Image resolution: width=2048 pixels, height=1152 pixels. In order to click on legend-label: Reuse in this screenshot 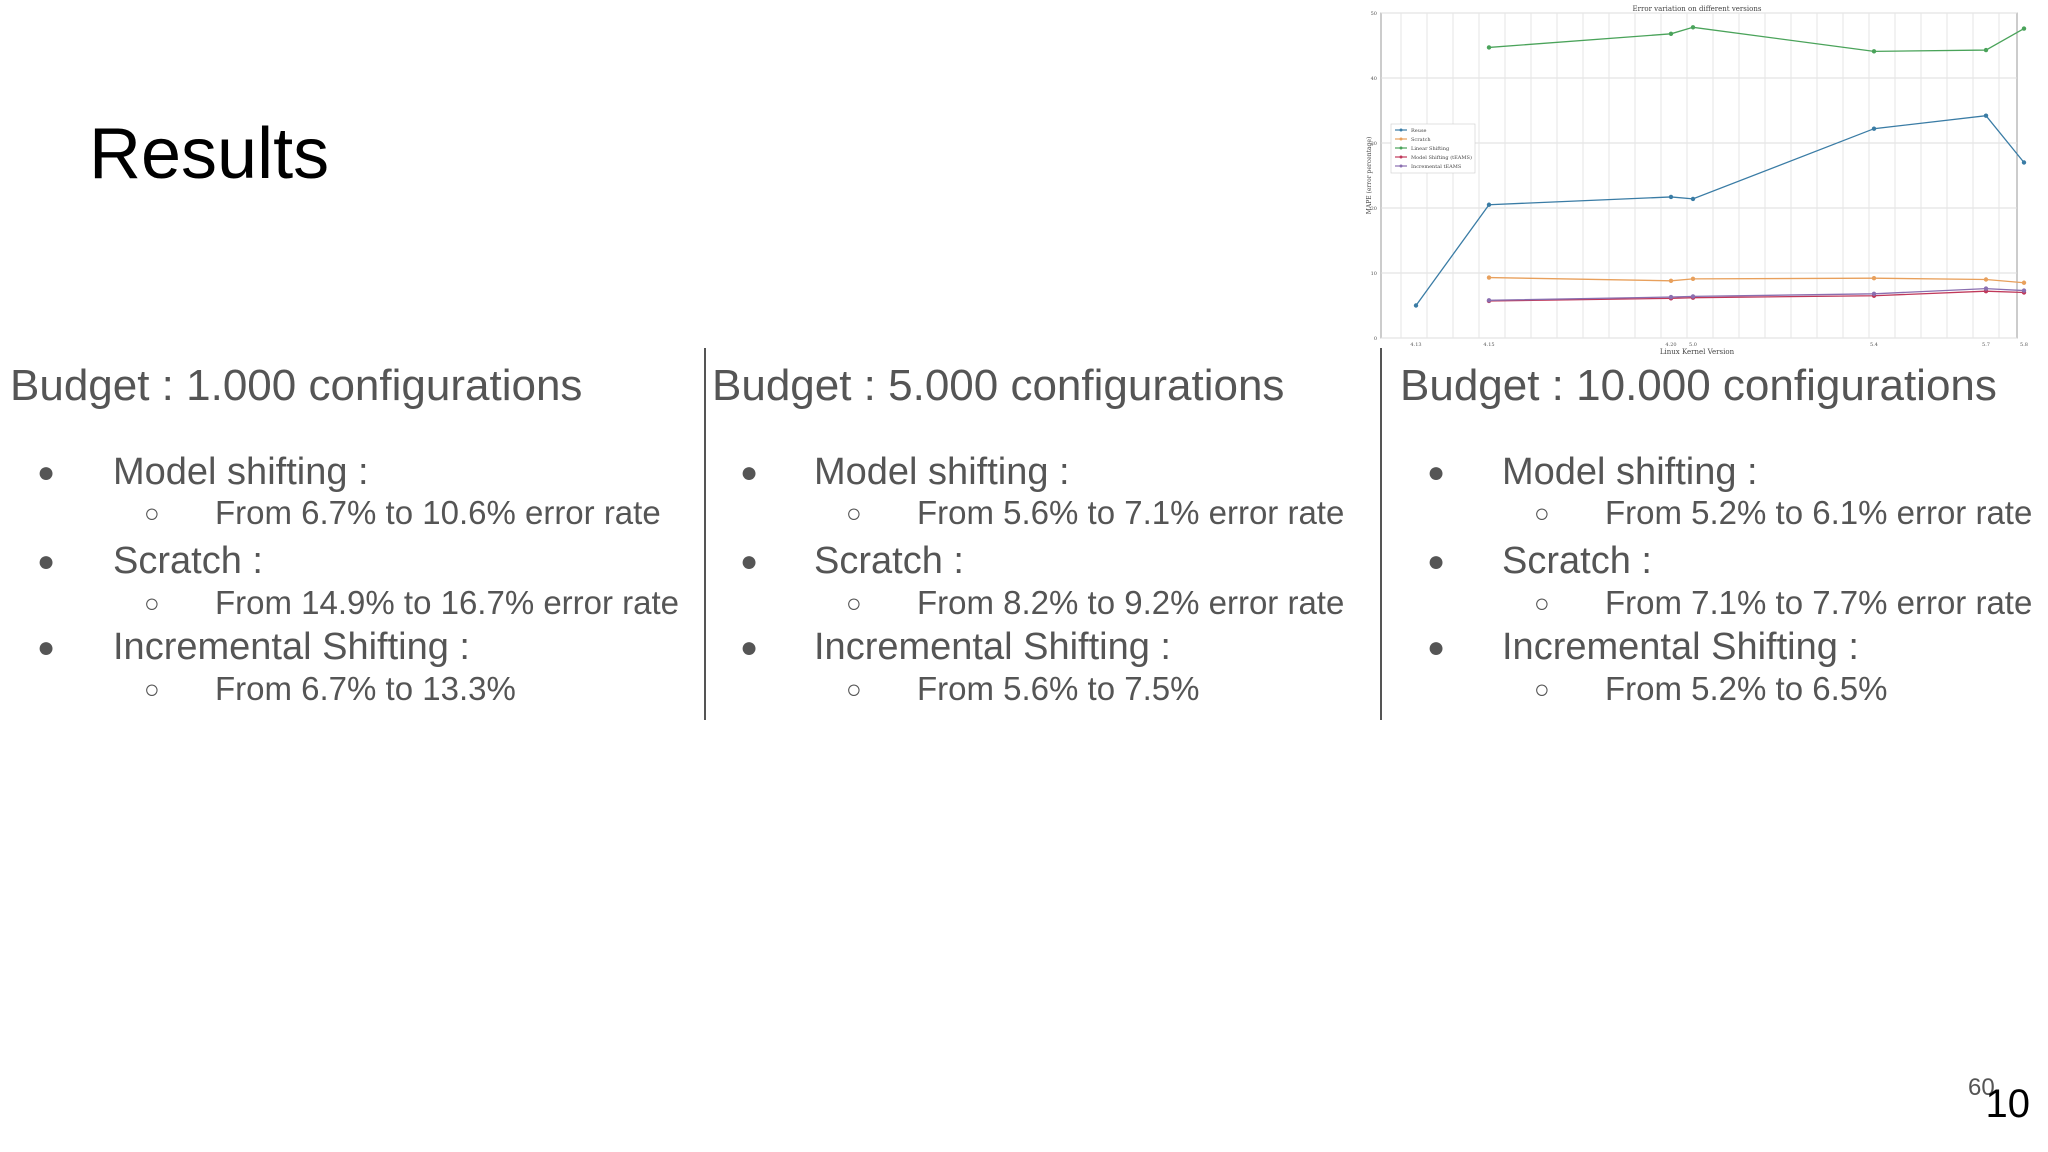, I will do `click(1419, 131)`.